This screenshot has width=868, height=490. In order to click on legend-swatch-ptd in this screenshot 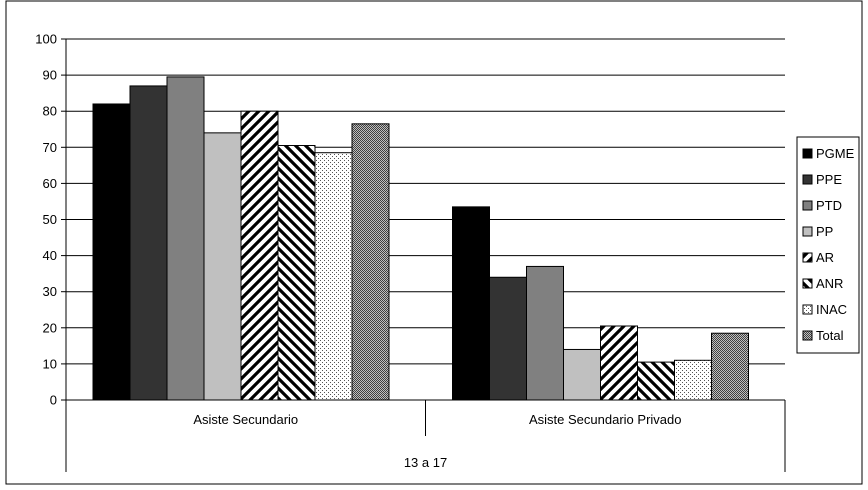, I will do `click(807, 205)`.